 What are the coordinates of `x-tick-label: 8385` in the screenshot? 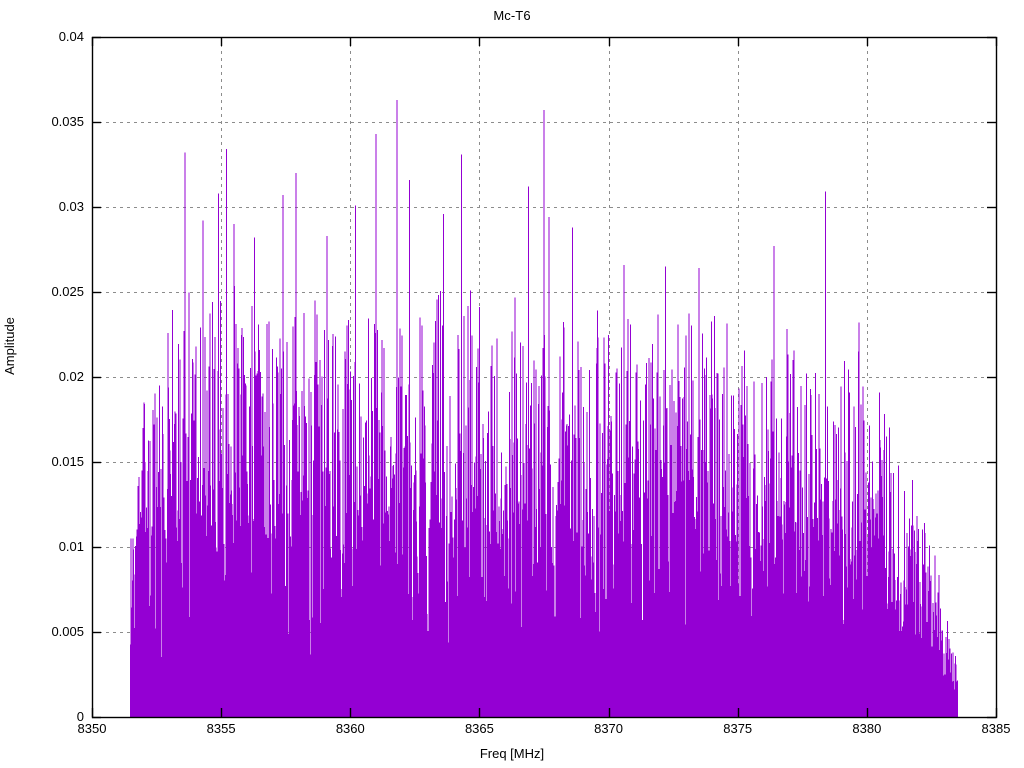 It's located at (996, 728).